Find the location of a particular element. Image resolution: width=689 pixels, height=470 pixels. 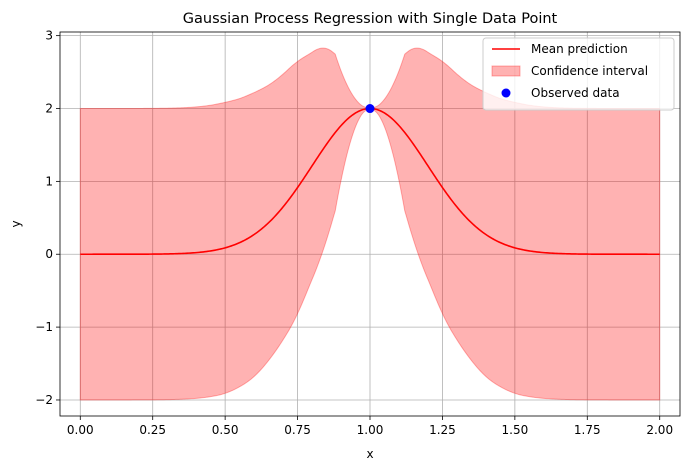

x-tick-label: 0.00 is located at coordinates (80, 430).